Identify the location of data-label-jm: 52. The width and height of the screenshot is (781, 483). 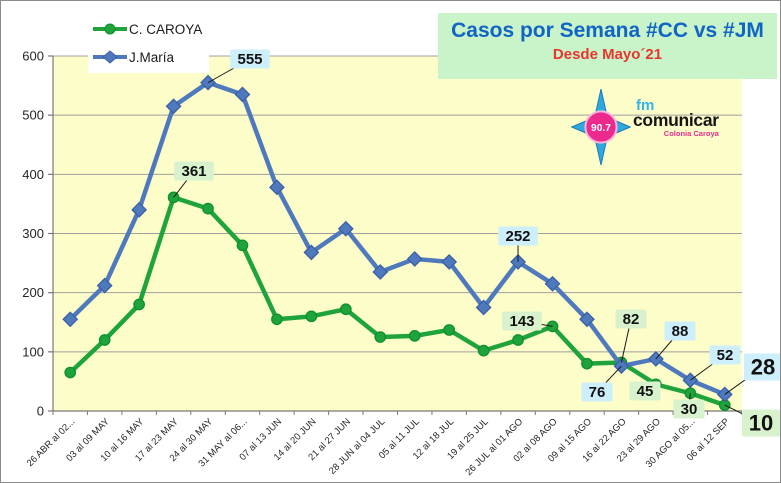
(725, 355).